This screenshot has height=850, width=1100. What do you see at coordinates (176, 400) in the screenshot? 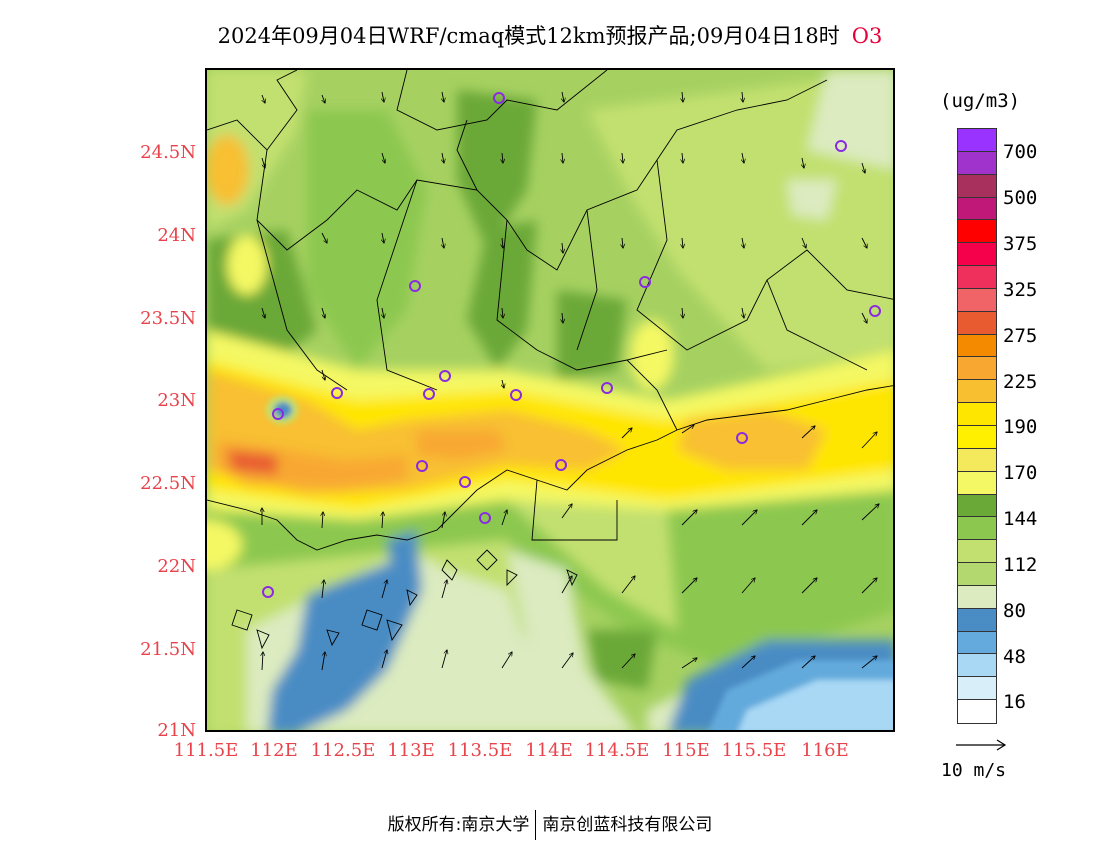
I see `lat-label: 23N` at bounding box center [176, 400].